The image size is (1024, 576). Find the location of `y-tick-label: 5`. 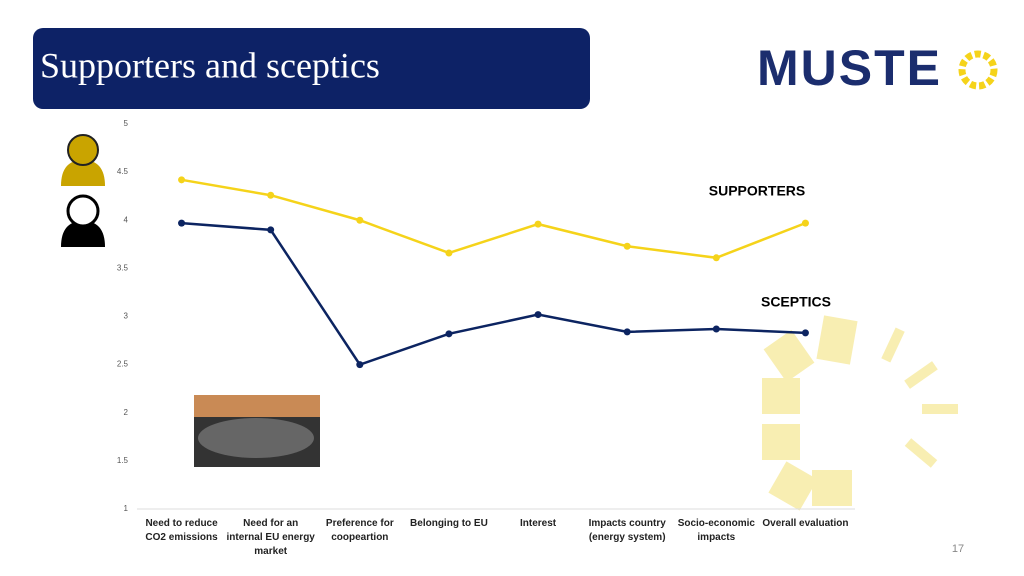

y-tick-label: 5 is located at coordinates (126, 123).